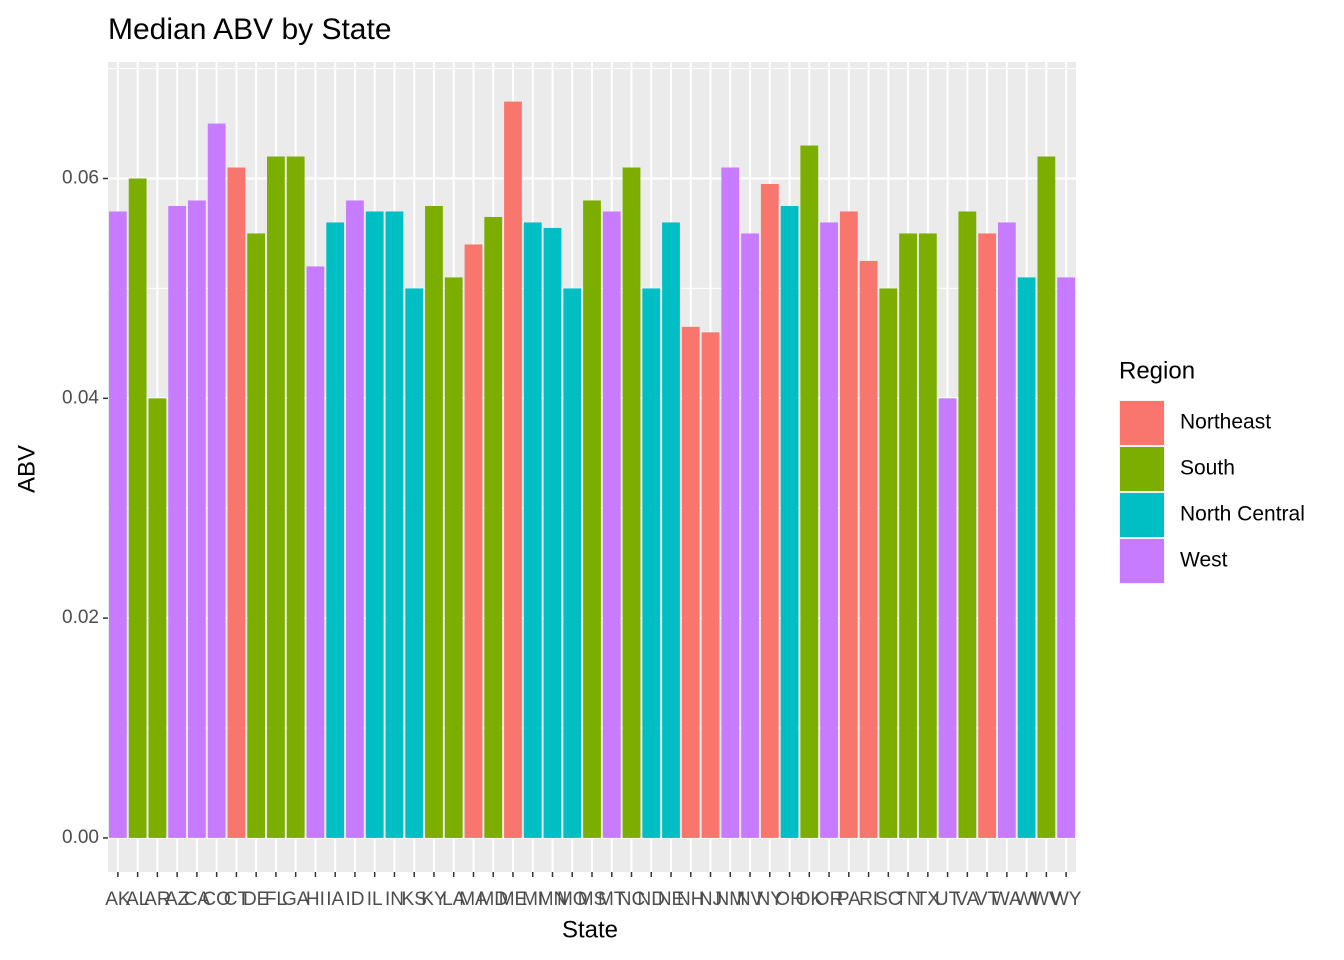 The height and width of the screenshot is (960, 1344). Describe the element at coordinates (394, 899) in the screenshot. I see `x-tick-label: IN` at that location.